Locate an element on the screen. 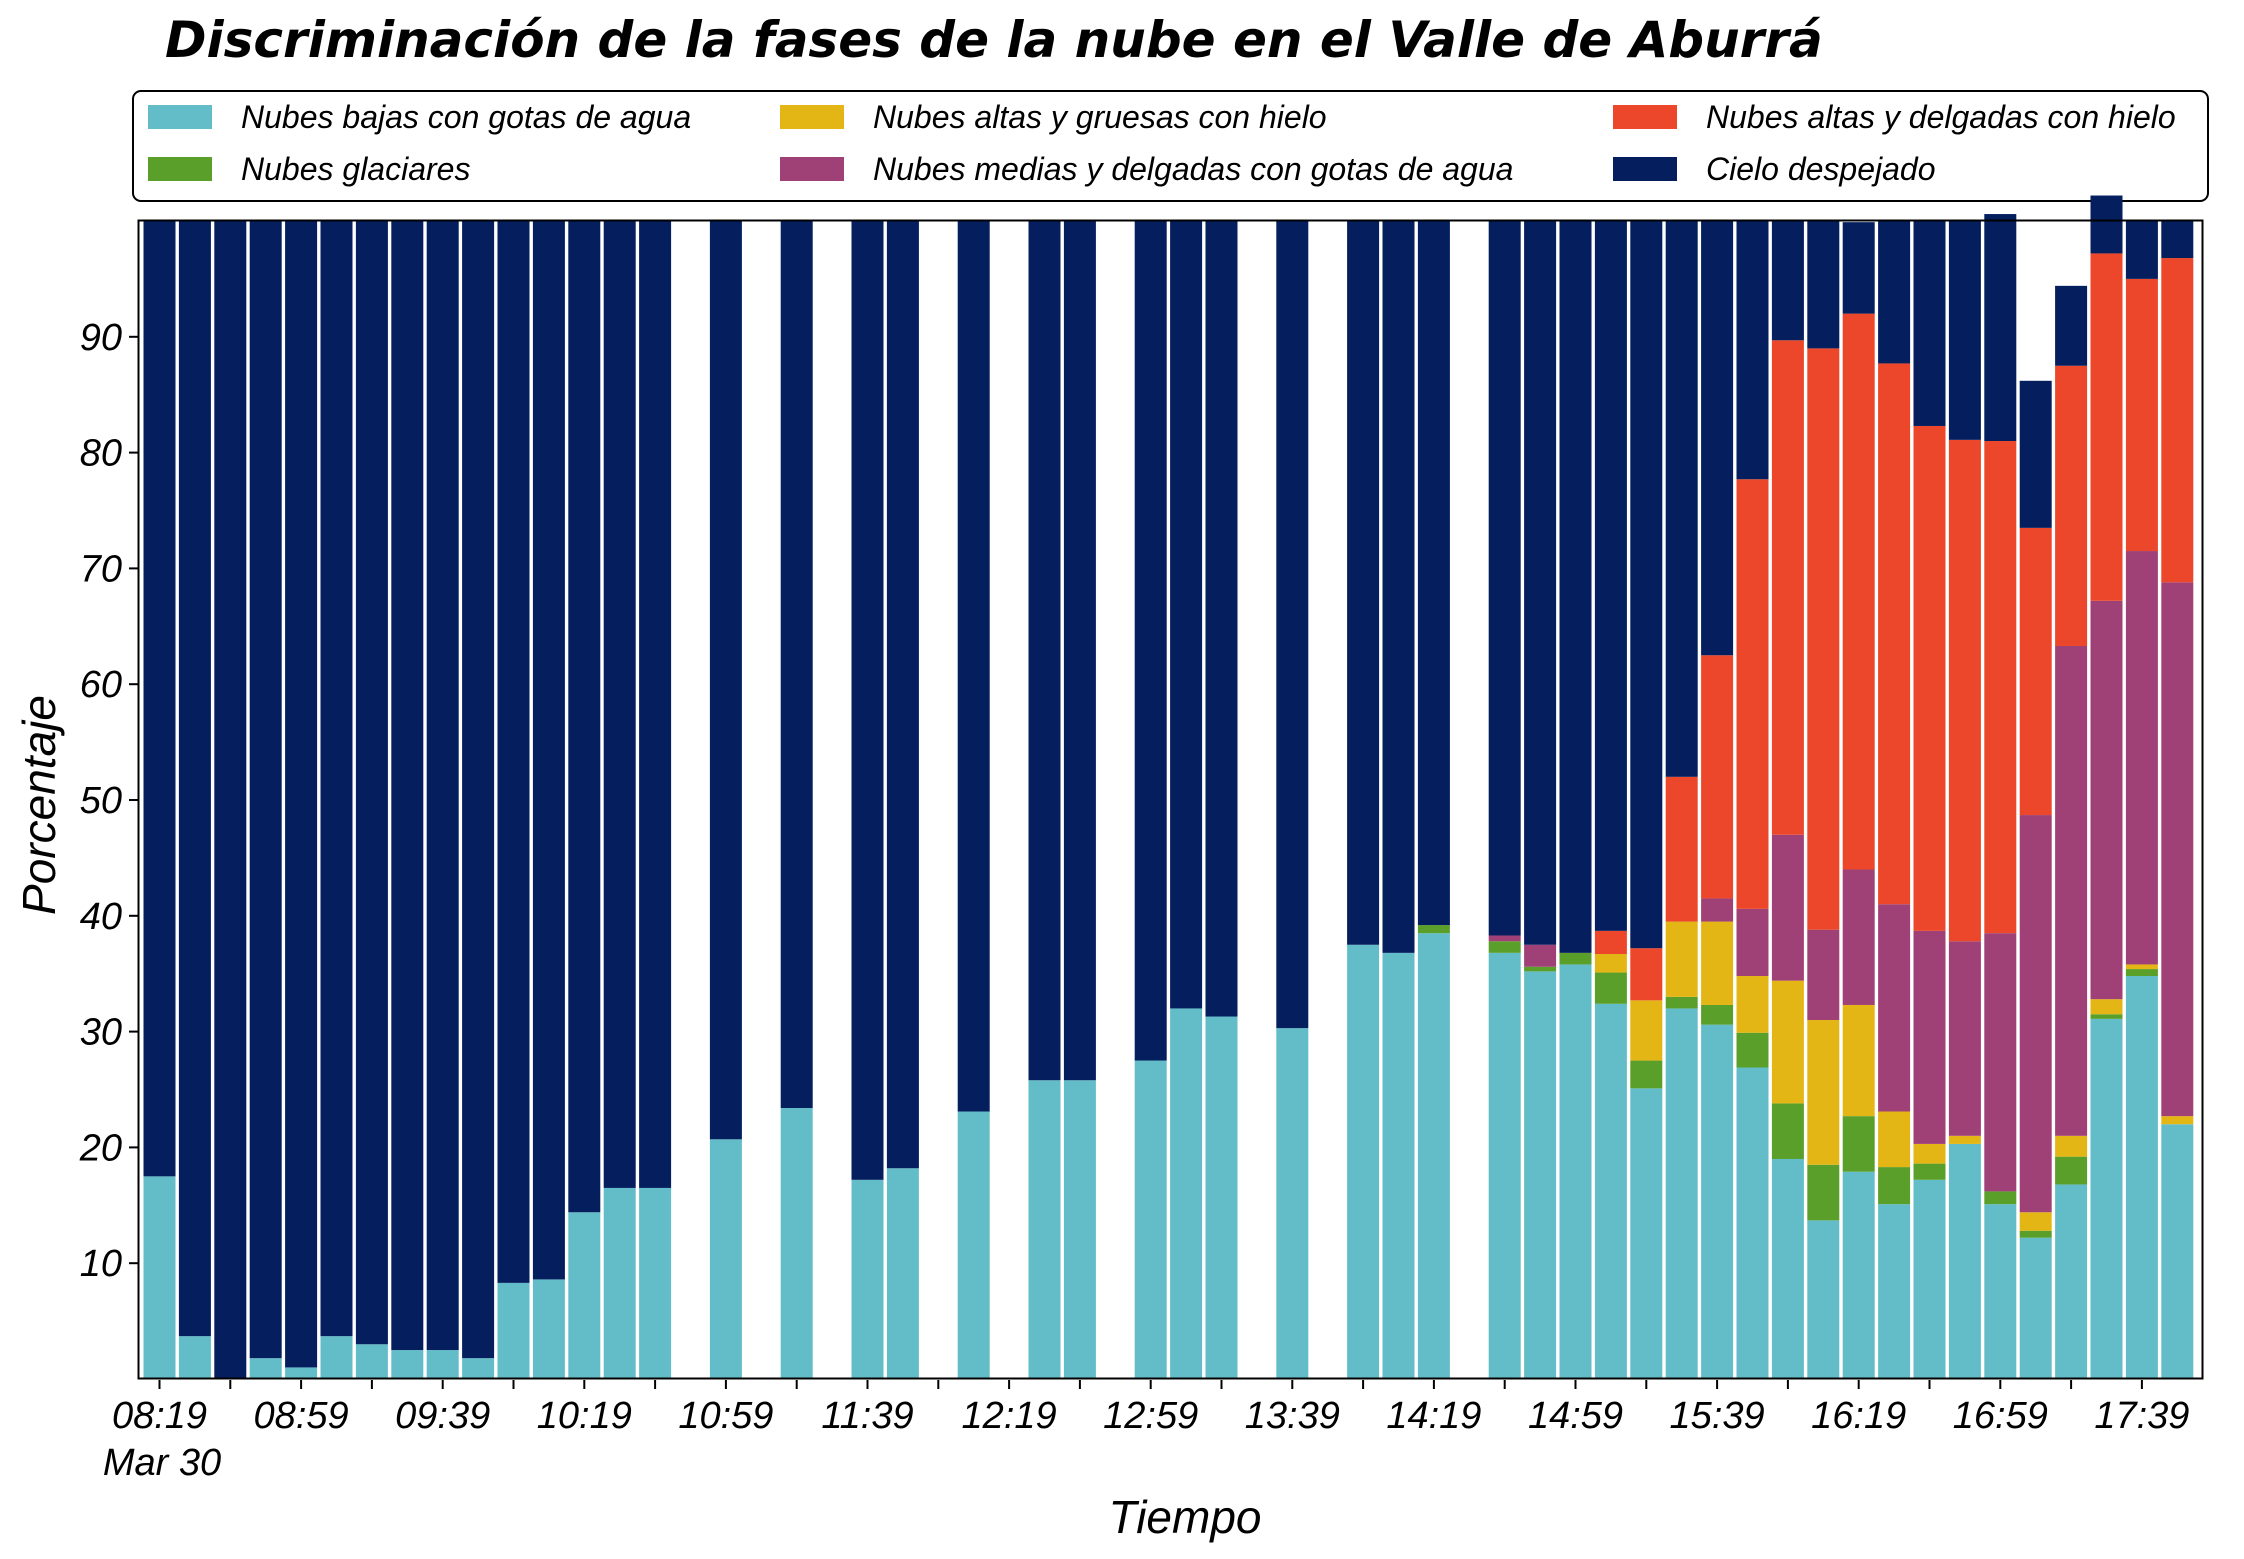 The height and width of the screenshot is (1559, 2244). y-tick-label: 20 is located at coordinates (100, 1148).